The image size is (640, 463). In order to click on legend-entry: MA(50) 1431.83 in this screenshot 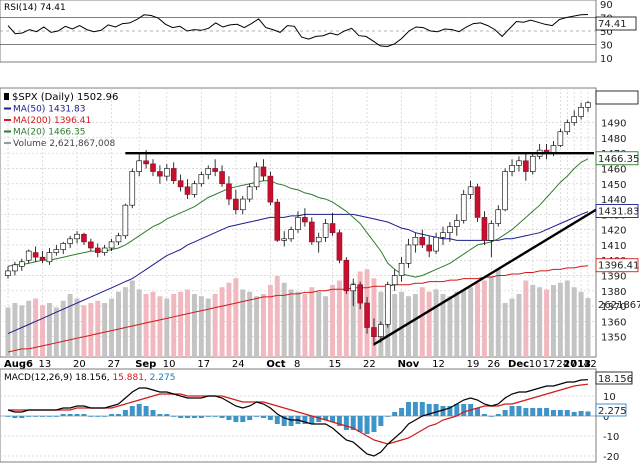, I will do `click(49, 110)`.